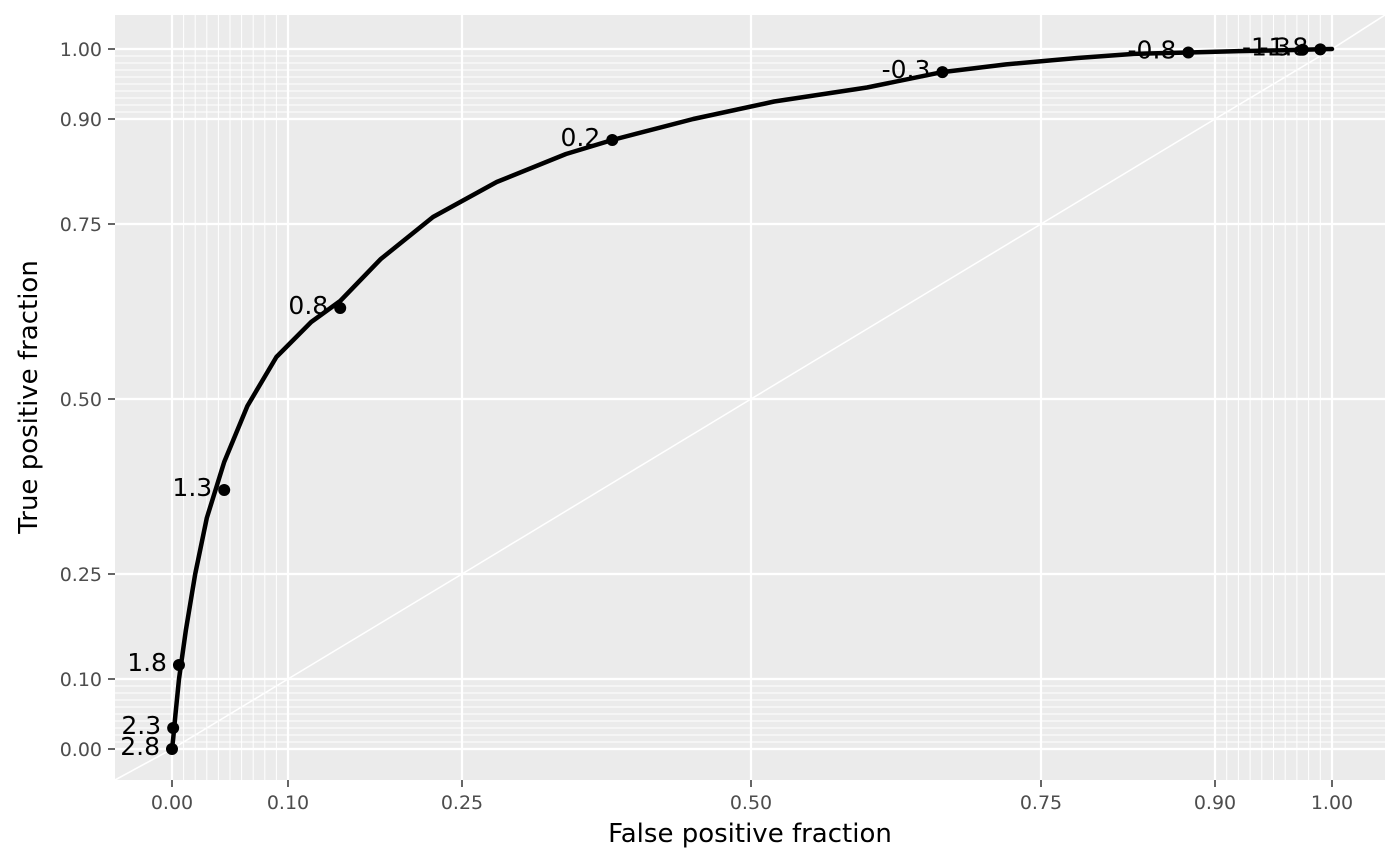 This screenshot has height=865, width=1400. I want to click on y-tick-label: 0.50, so click(81, 400).